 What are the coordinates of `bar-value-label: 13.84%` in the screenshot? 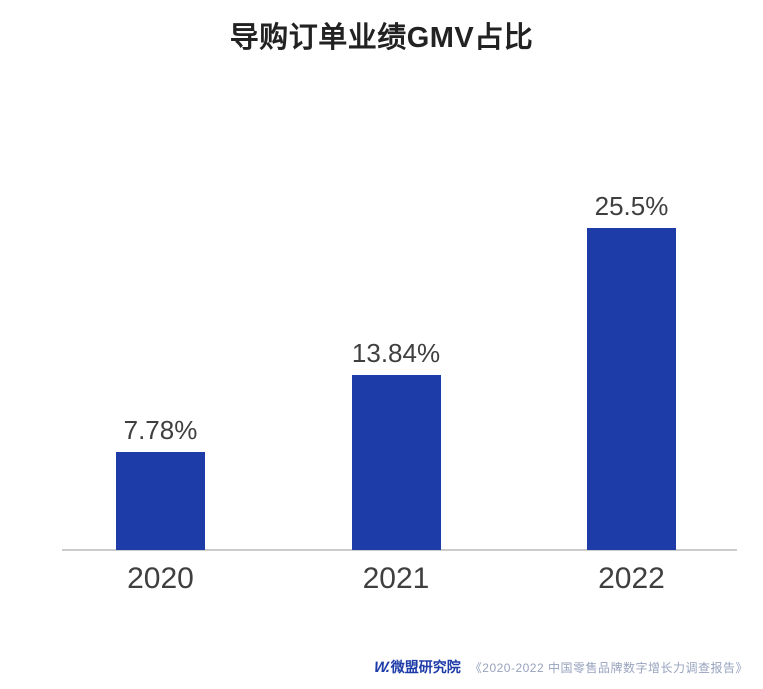 It's located at (396, 353).